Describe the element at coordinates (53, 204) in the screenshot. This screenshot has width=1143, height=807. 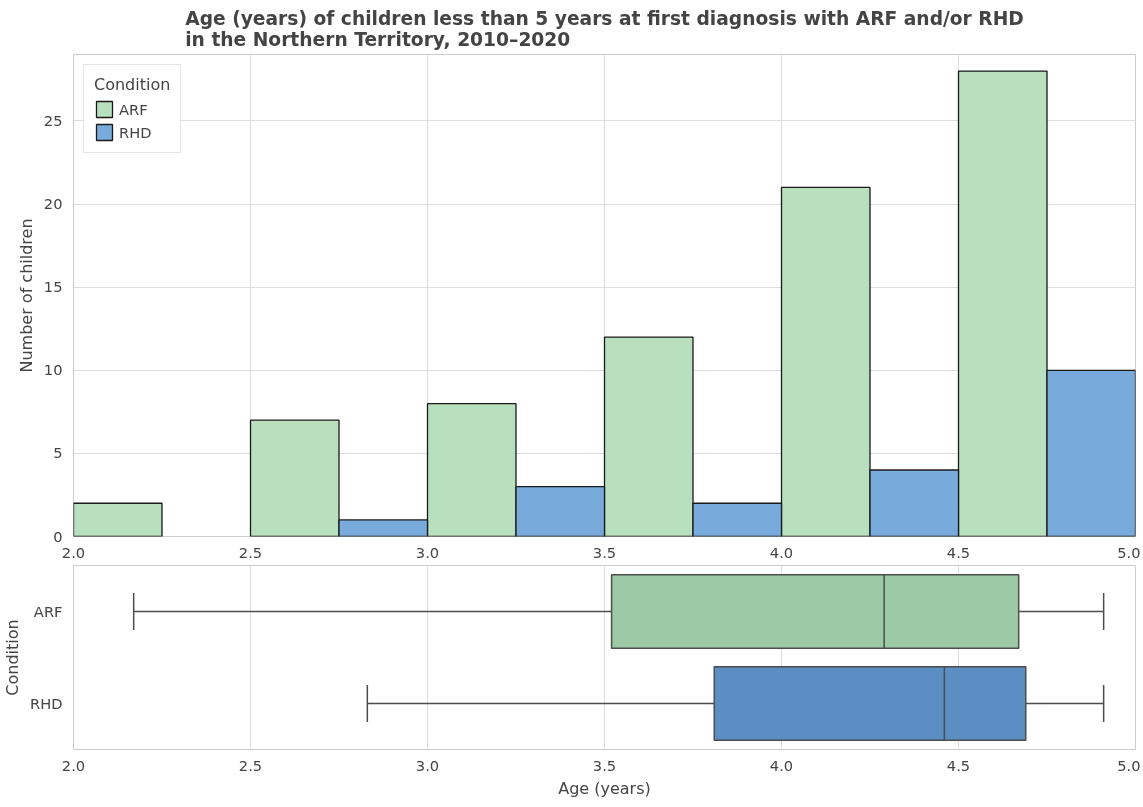
I see `y-tick-label: 20` at that location.